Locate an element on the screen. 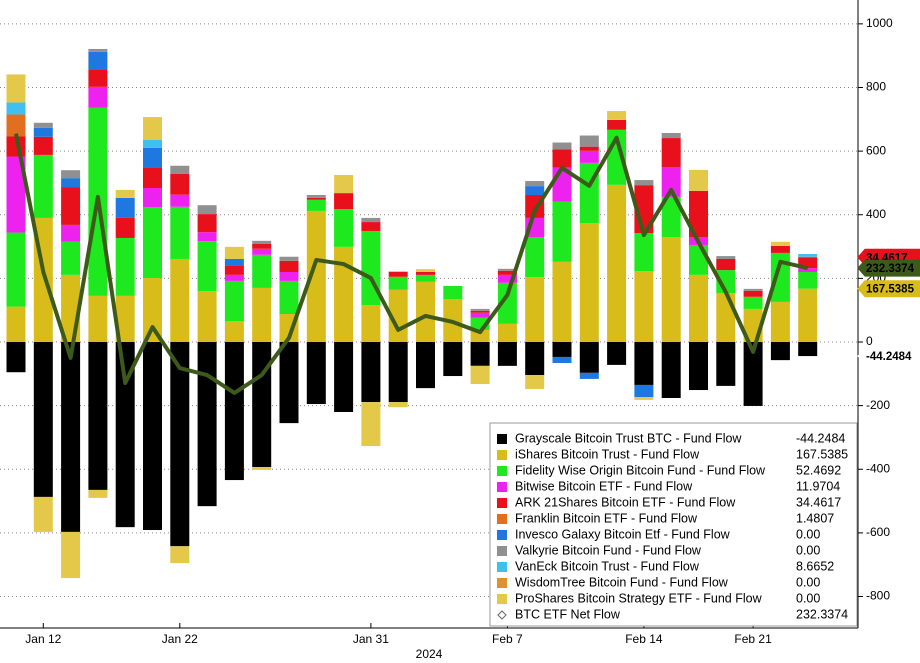 This screenshot has height=663, width=920. x-tick-label: Feb 14 is located at coordinates (644, 639).